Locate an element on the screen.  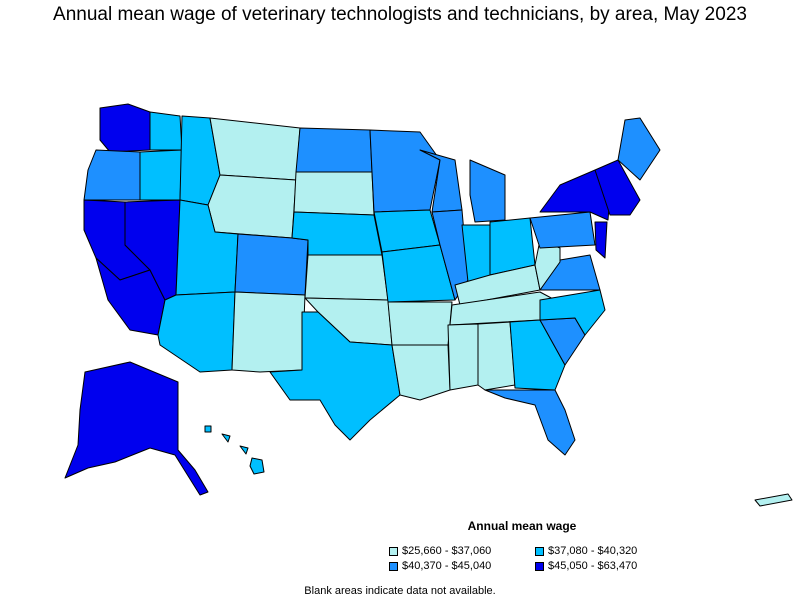
region-north-dakota is located at coordinates (334, 150).